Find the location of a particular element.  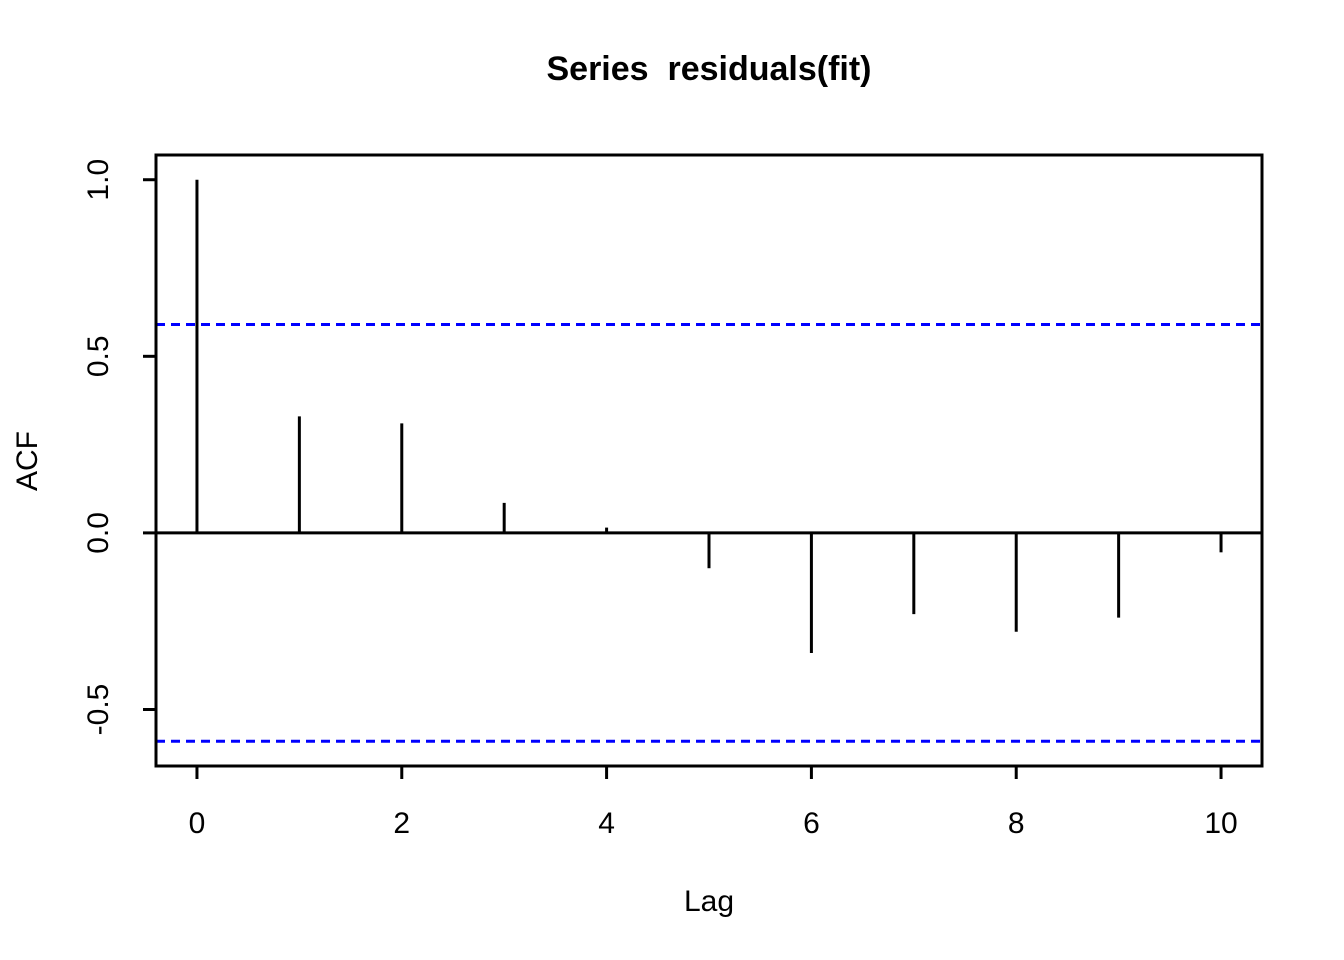

chart-title: Series residuals(fit) is located at coordinates (708, 69).